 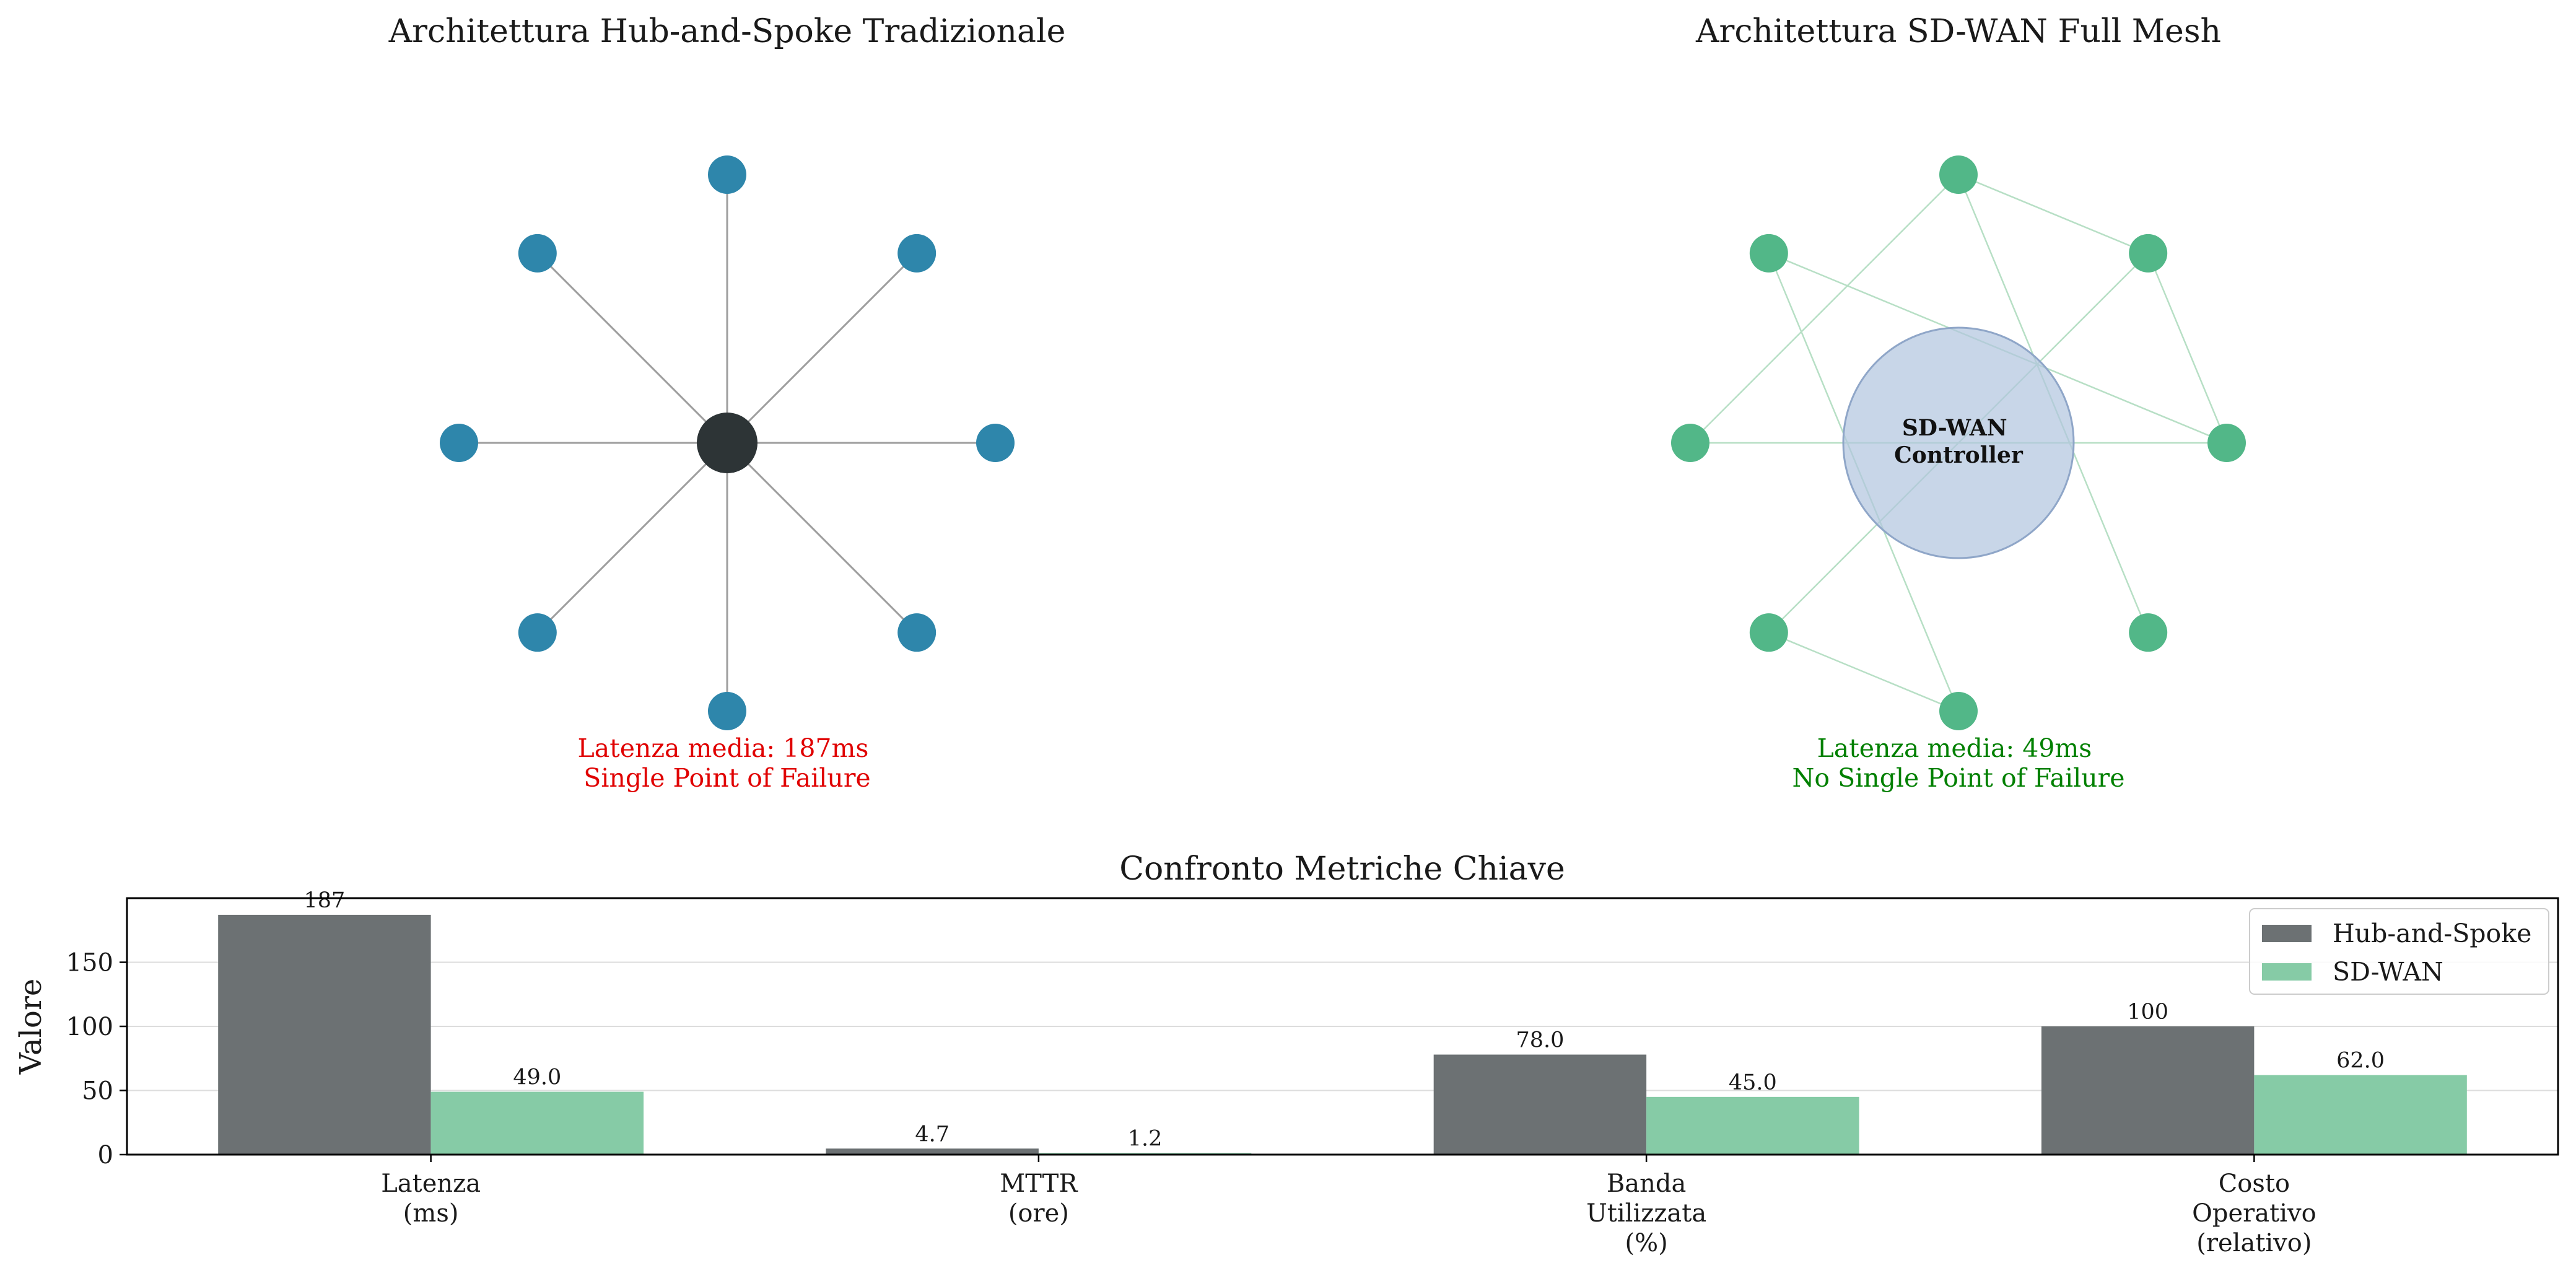 I want to click on bar-value-label: 78.0, so click(x=1540, y=1040).